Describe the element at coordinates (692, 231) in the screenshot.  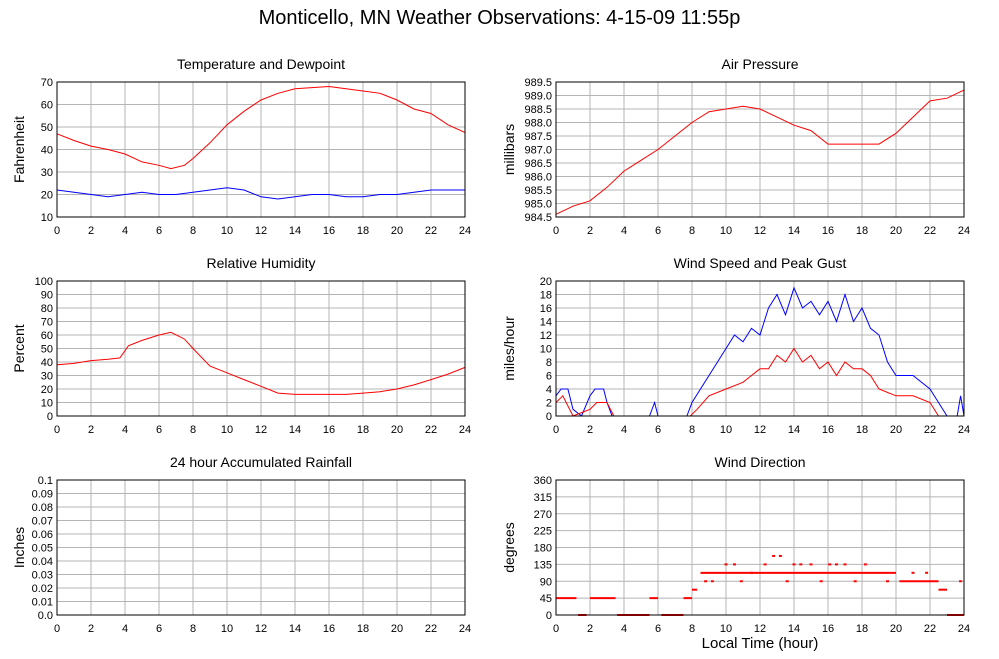
I see `pressure-x-tick-label: 8` at that location.